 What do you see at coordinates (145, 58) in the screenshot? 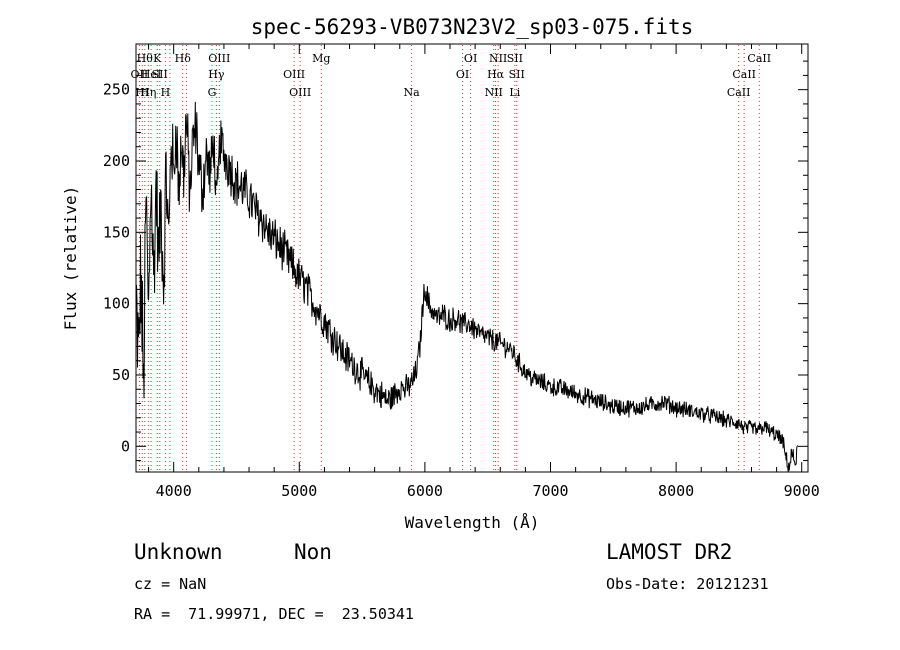
I see `line-marker-label: Hθ` at bounding box center [145, 58].